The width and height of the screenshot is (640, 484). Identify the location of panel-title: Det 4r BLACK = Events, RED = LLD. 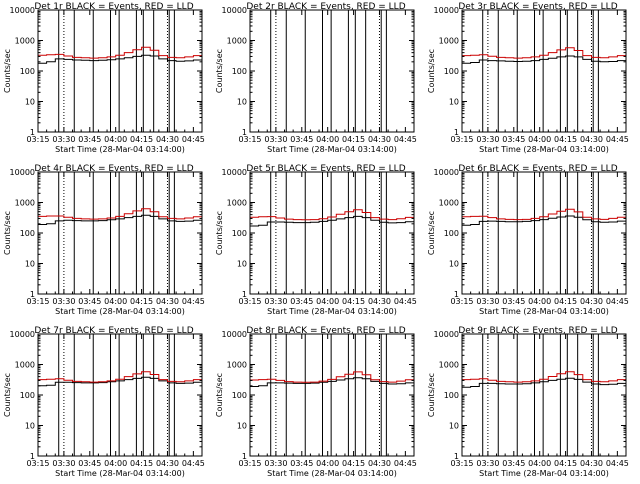
(113, 169).